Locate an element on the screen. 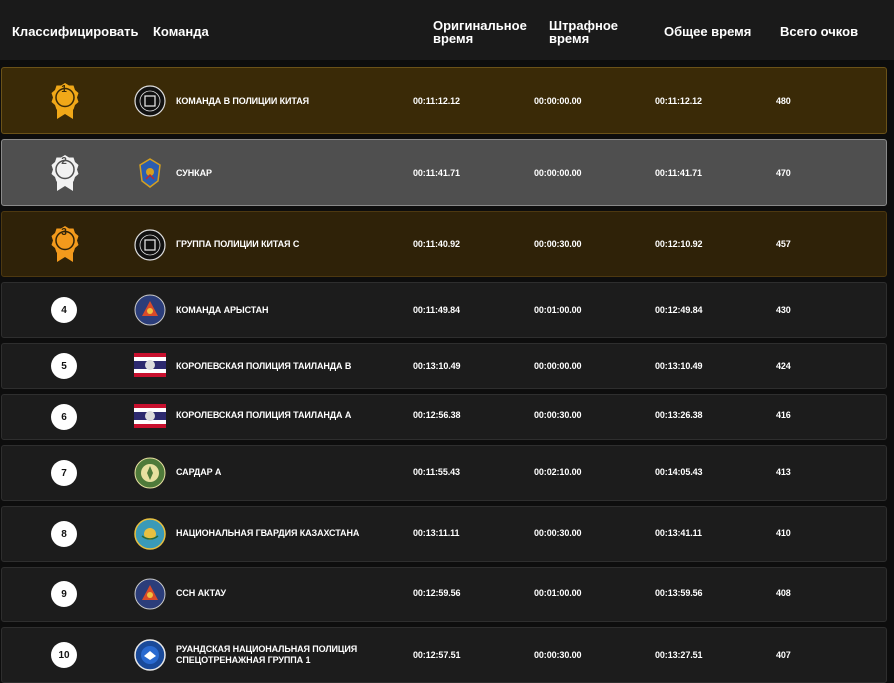 Image resolution: width=894 pixels, height=683 pixels. rank-number: 6 is located at coordinates (64, 417).